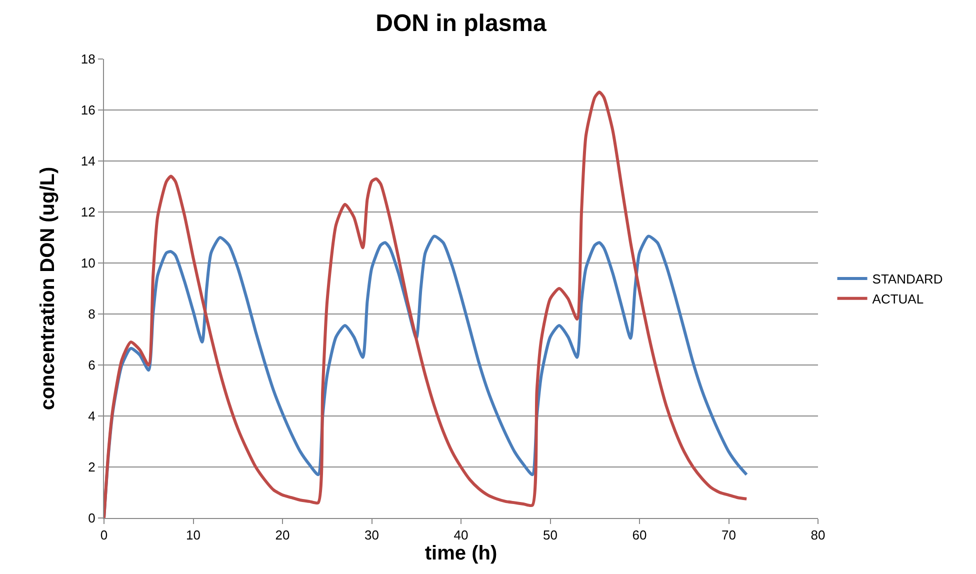  I want to click on x-axis-title: time (h), so click(461, 553).